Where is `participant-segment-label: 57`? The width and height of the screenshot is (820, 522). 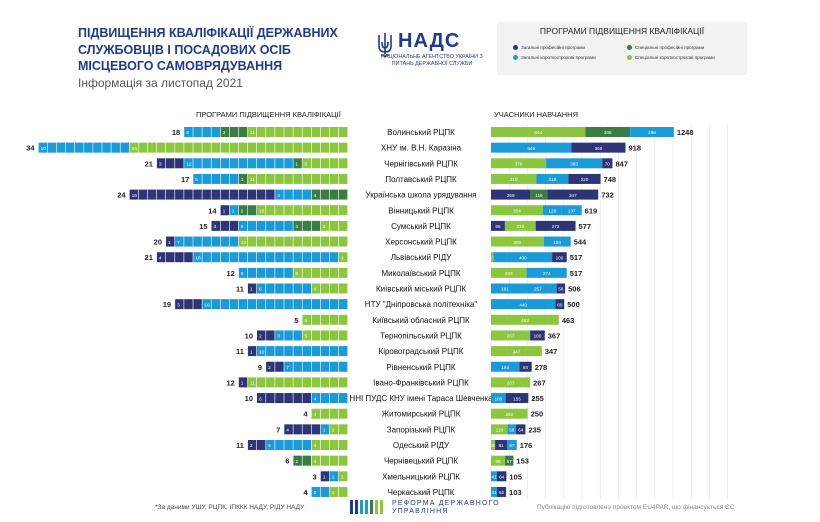 participant-segment-label: 57 is located at coordinates (510, 461).